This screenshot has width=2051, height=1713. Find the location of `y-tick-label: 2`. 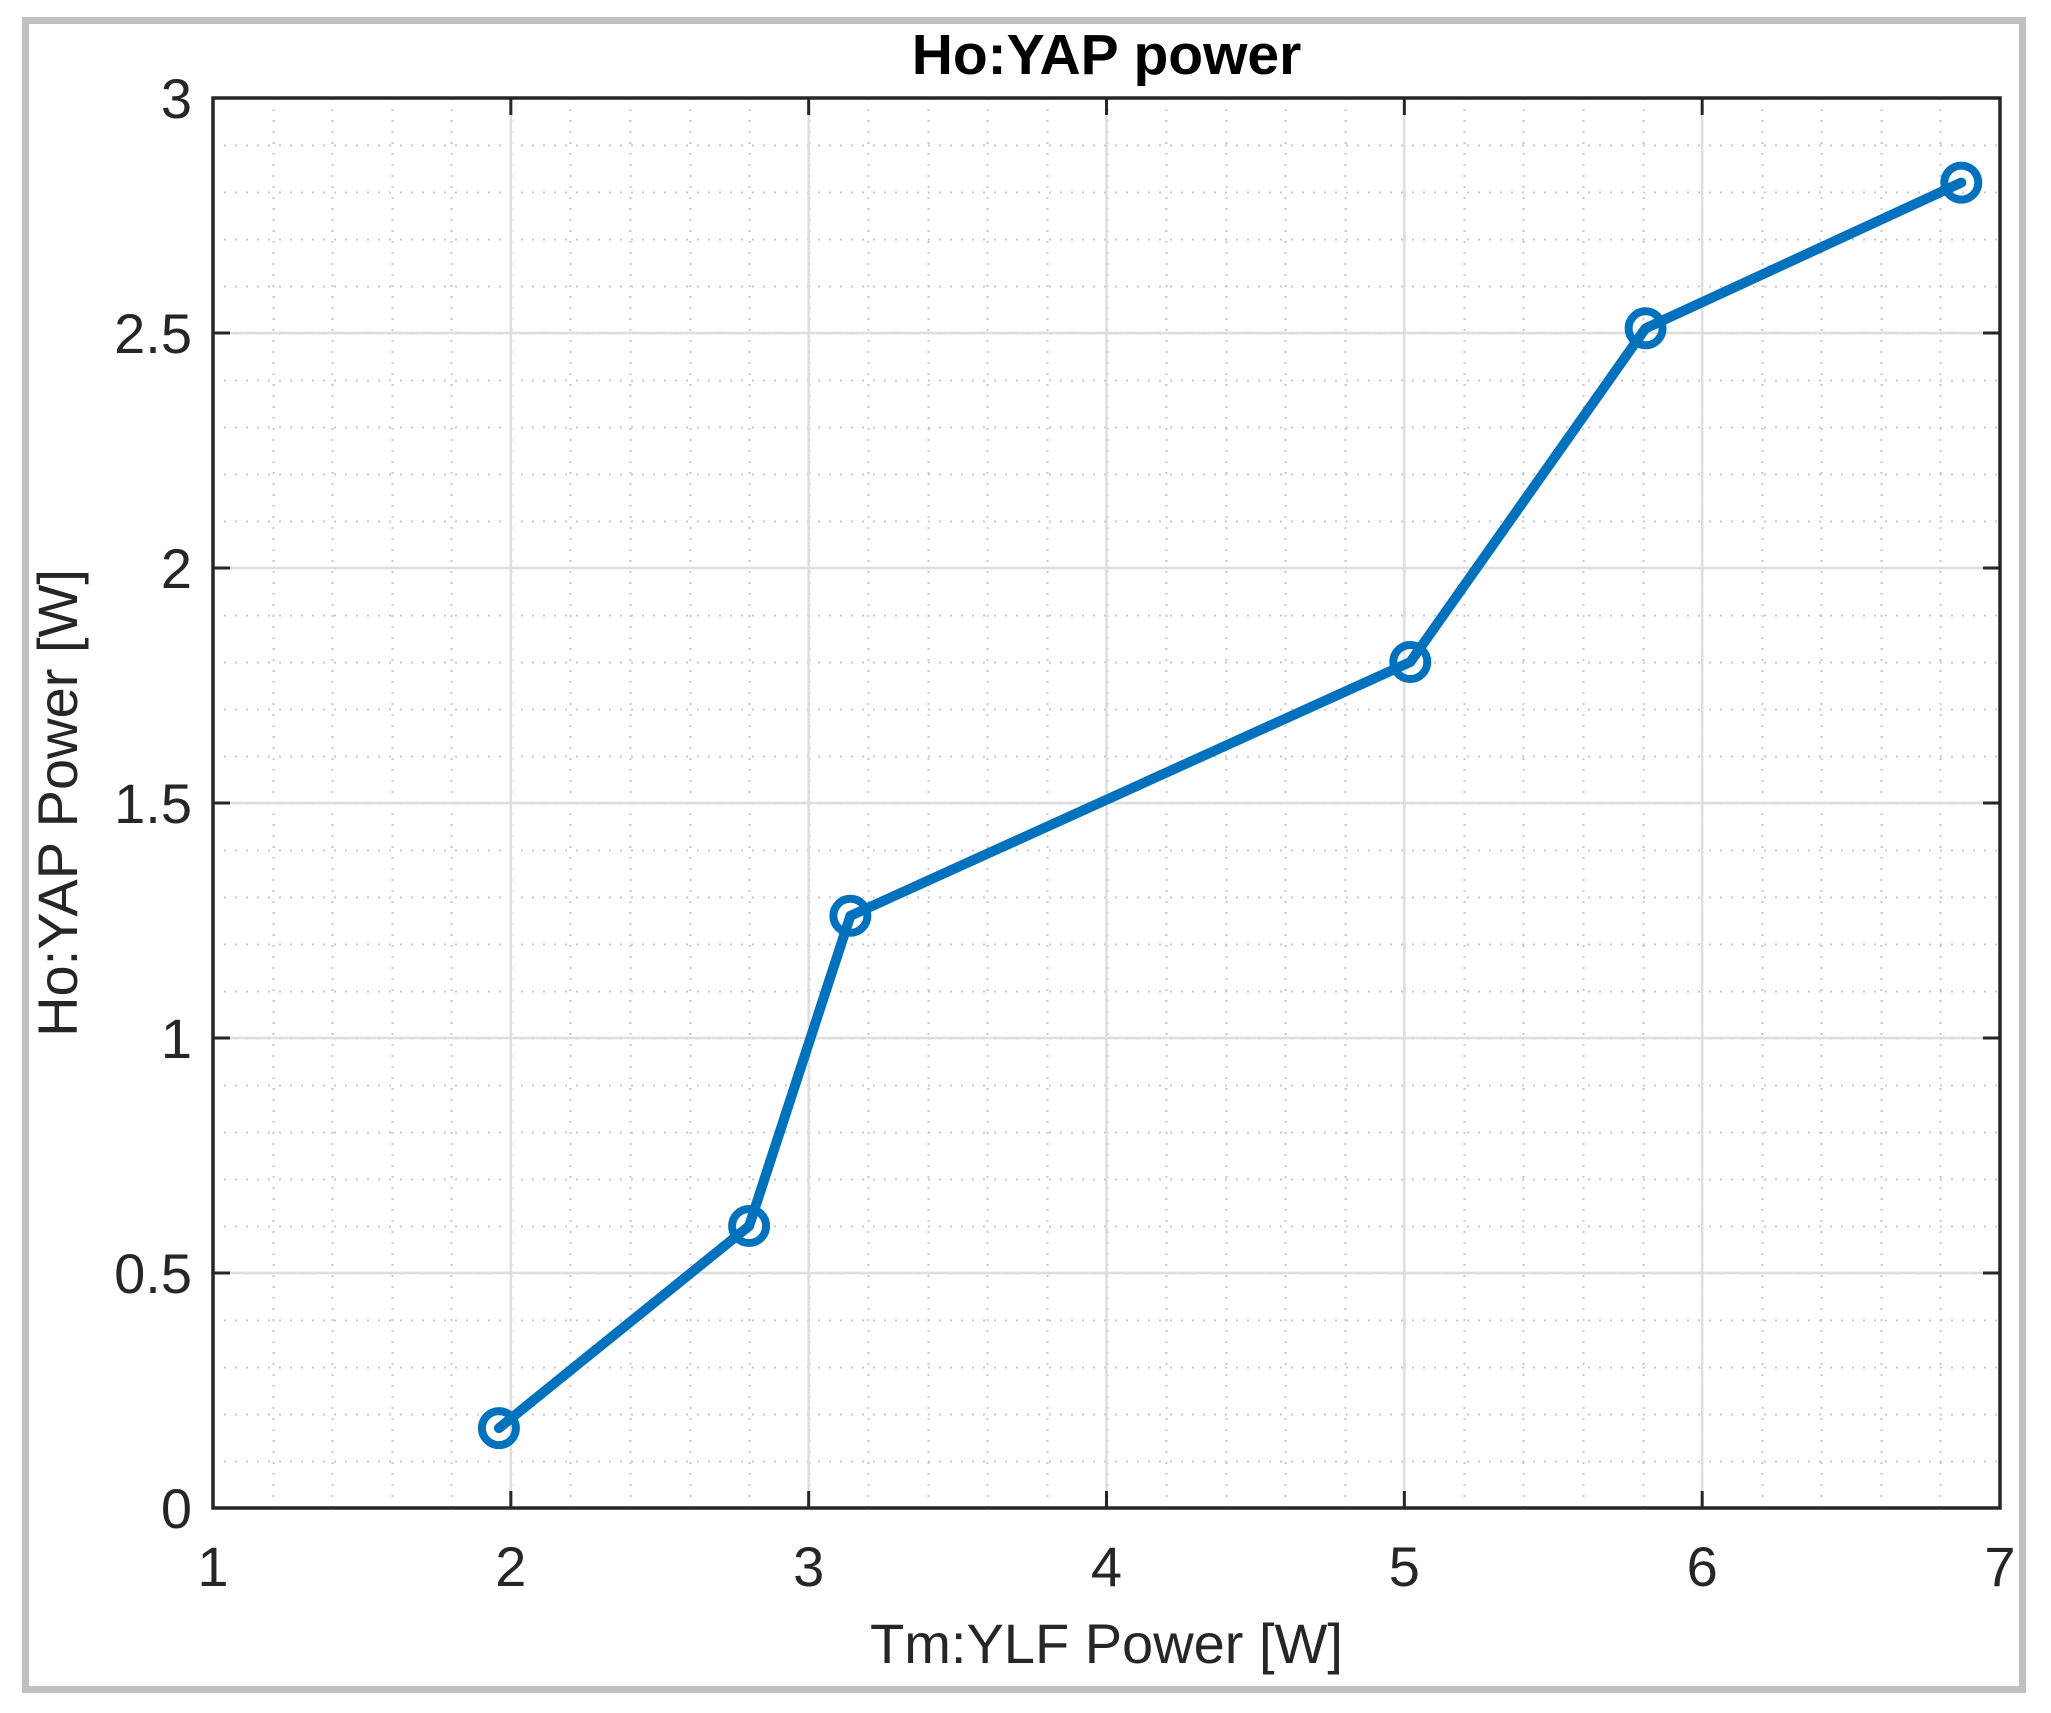

y-tick-label: 2 is located at coordinates (176, 568).